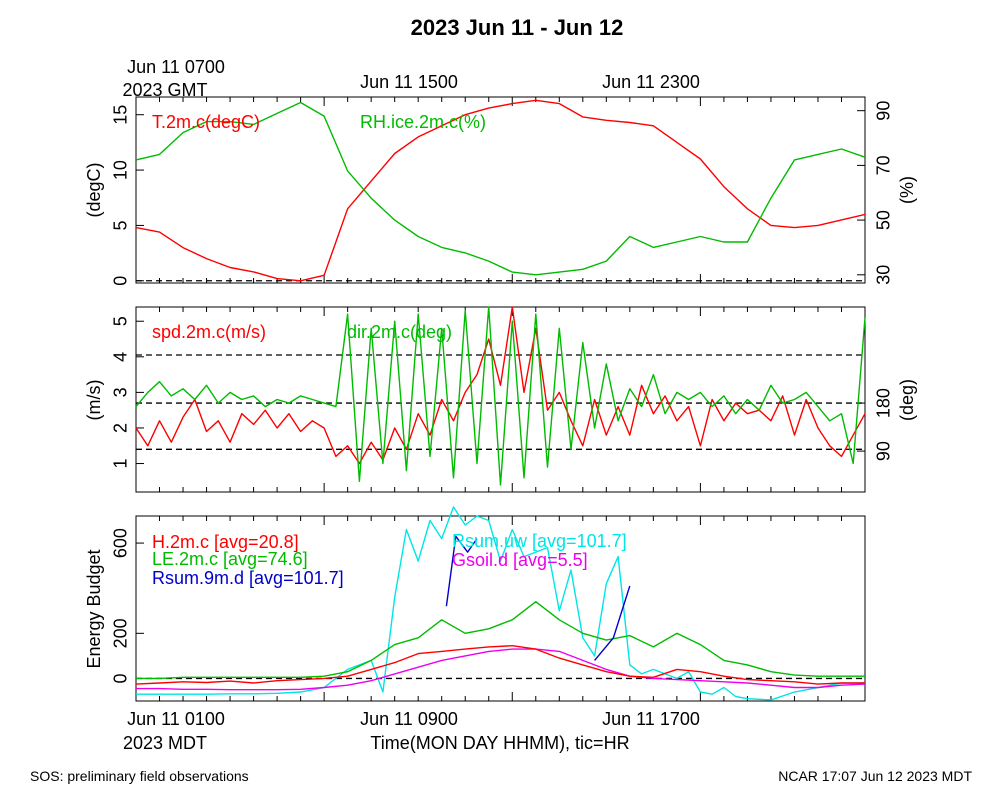  Describe the element at coordinates (651, 719) in the screenshot. I see `bottom-axis-label-1700: Jun 11 1700` at that location.